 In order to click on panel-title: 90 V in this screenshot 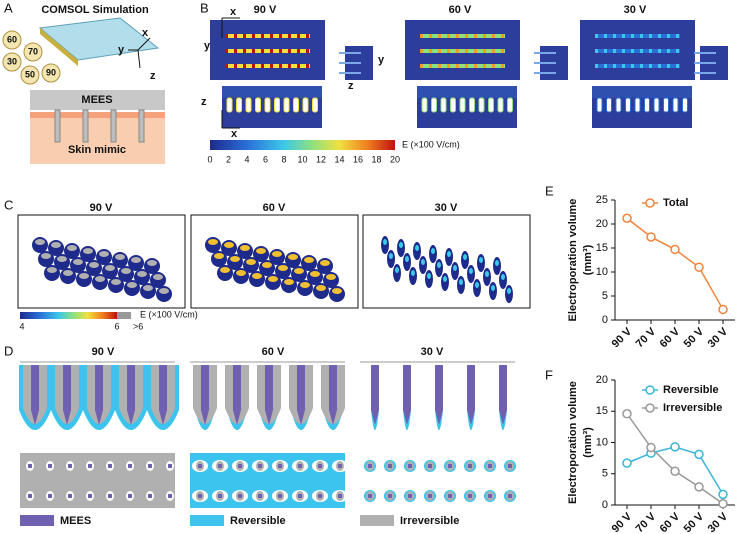, I will do `click(103, 352)`.